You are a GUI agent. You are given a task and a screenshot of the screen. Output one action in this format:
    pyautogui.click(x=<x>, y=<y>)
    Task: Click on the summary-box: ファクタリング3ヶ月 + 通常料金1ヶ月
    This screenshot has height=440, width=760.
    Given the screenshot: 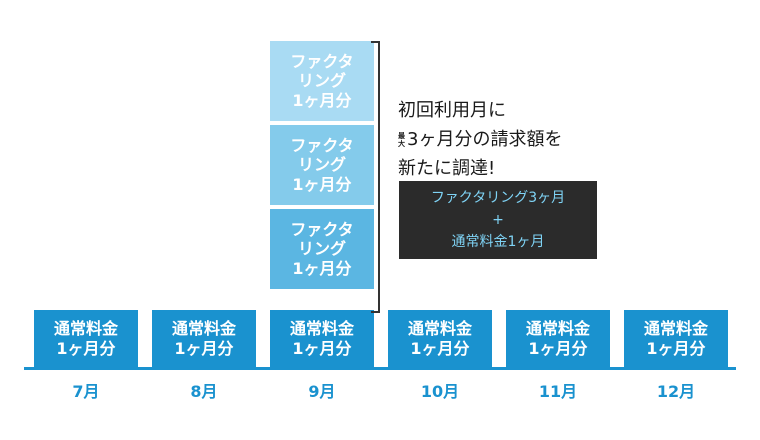 What is the action you would take?
    pyautogui.click(x=498, y=220)
    